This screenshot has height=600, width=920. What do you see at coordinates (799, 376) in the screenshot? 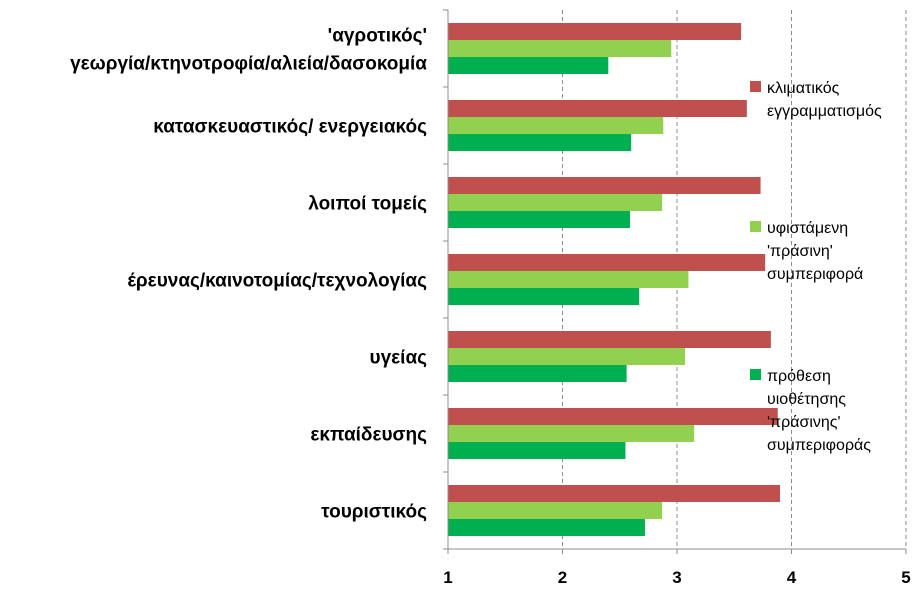
I see `legend-label: πρόθεση` at bounding box center [799, 376].